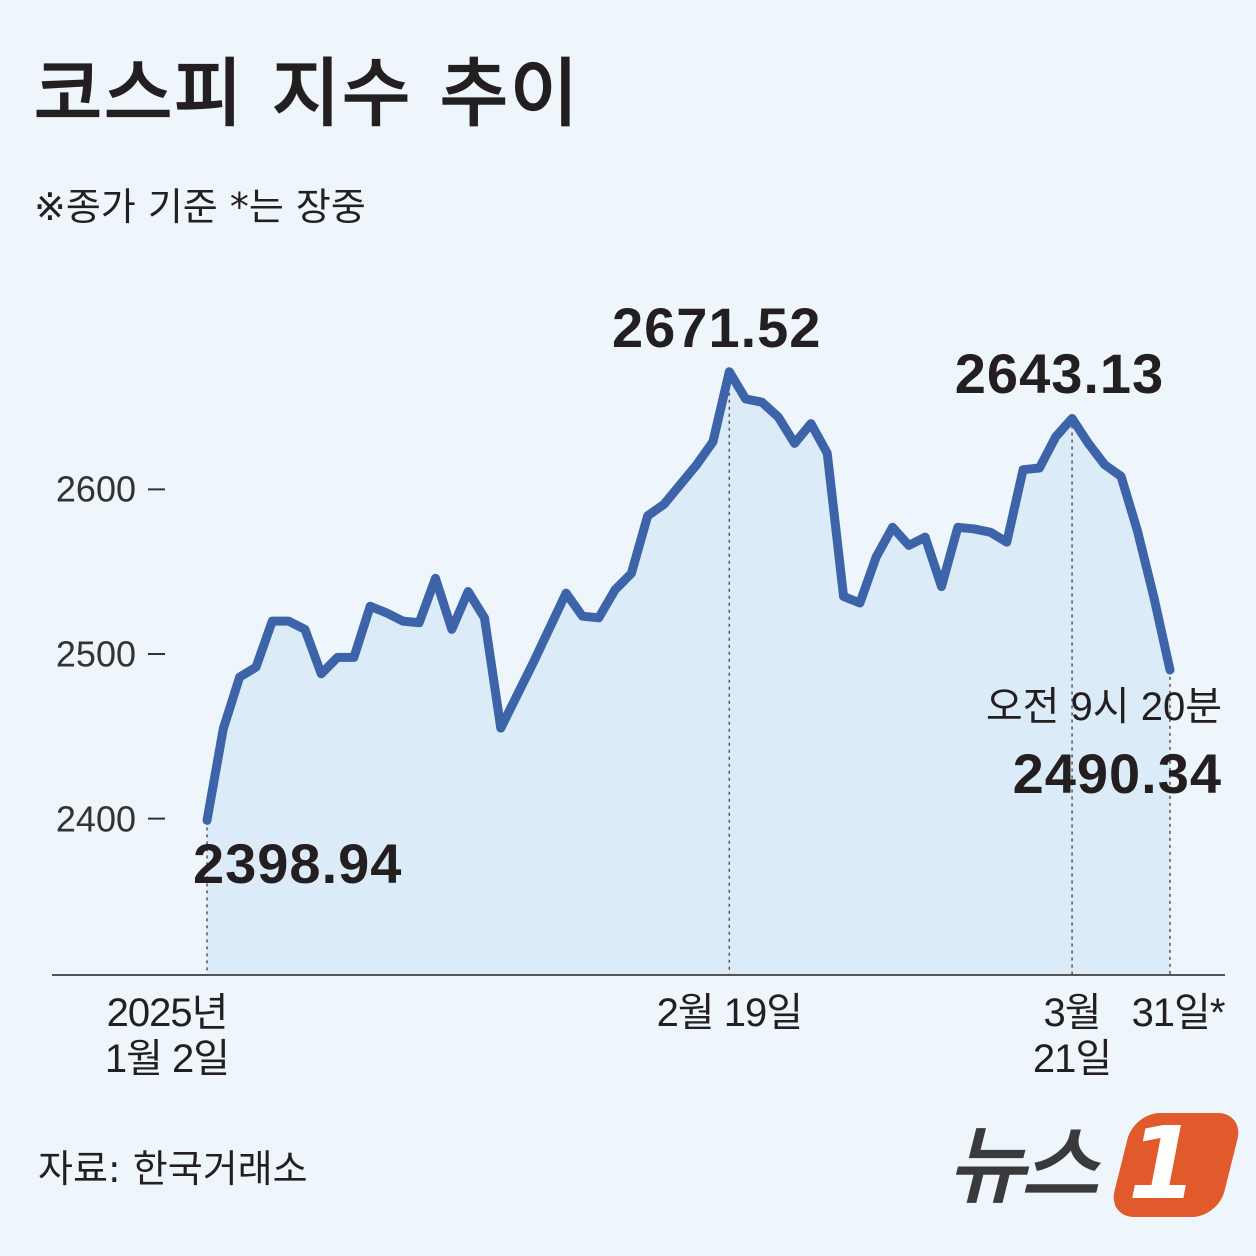  What do you see at coordinates (95, 818) in the screenshot?
I see `y-tick-label: 2400` at bounding box center [95, 818].